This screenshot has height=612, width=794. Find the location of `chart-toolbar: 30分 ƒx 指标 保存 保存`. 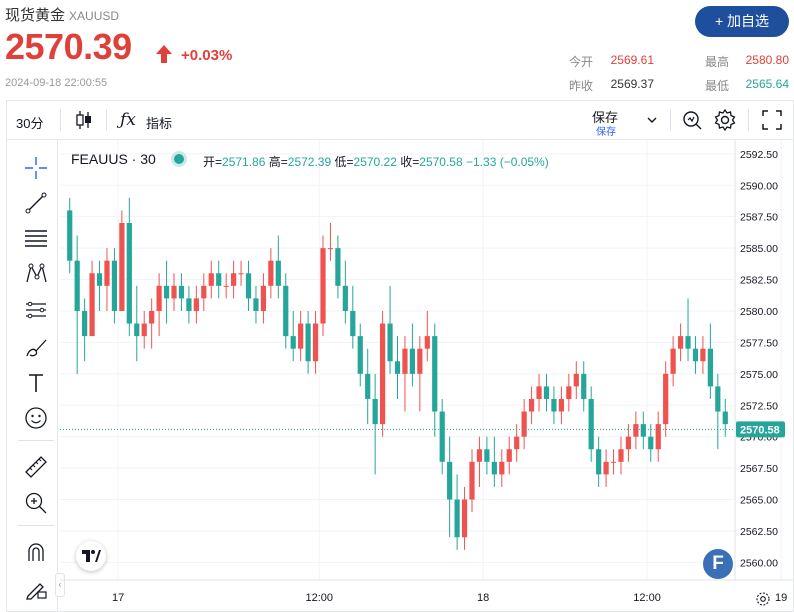

chart-toolbar: 30分 ƒx 指标 保存 保存 is located at coordinates (400, 120).